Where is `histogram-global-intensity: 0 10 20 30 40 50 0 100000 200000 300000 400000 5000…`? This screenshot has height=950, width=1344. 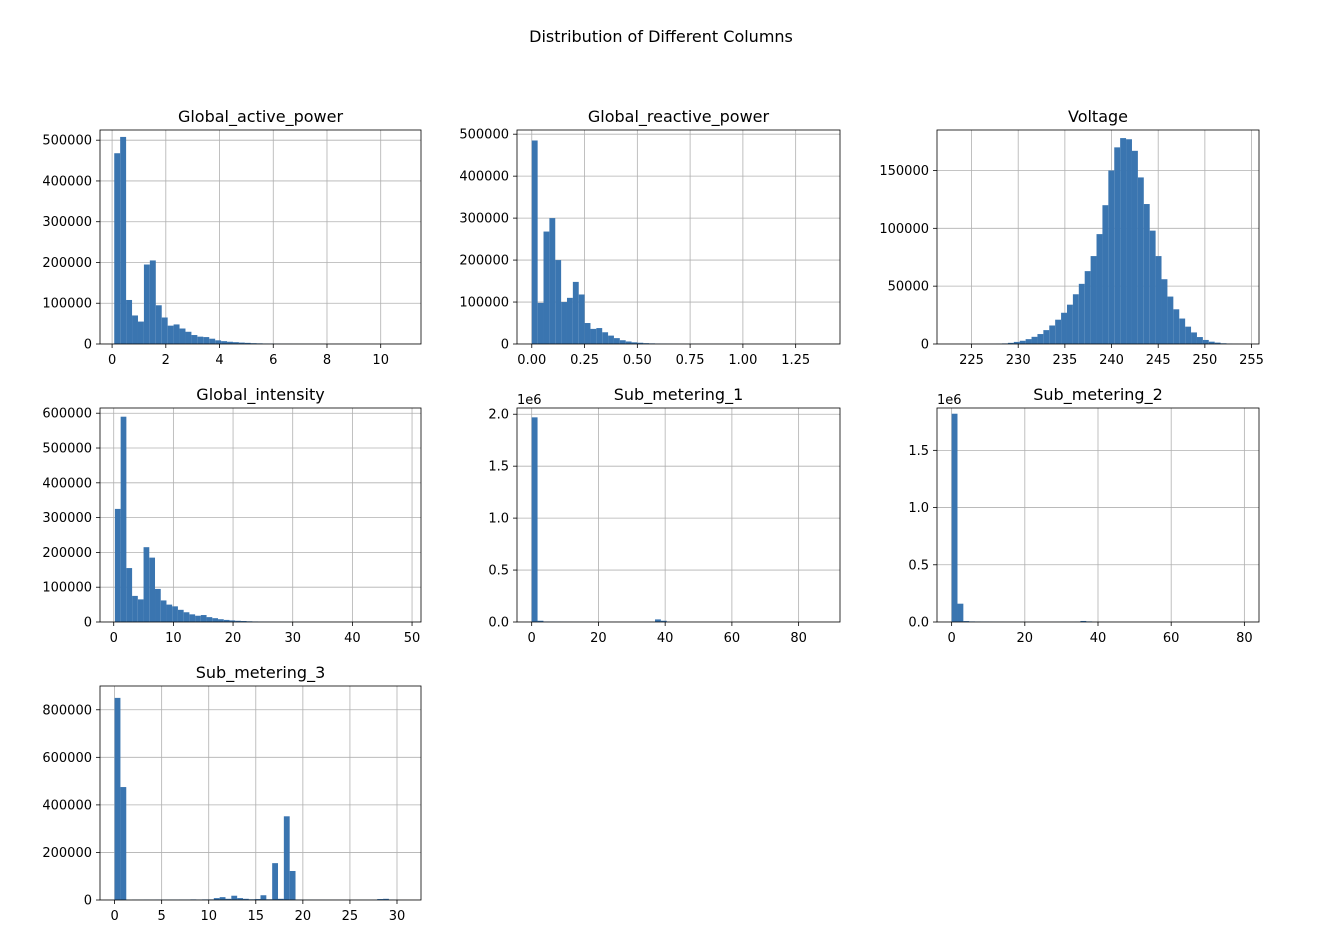 histogram-global-intensity: 0 10 20 30 40 50 0 100000 200000 300000 400000 5000… is located at coordinates (232, 515).